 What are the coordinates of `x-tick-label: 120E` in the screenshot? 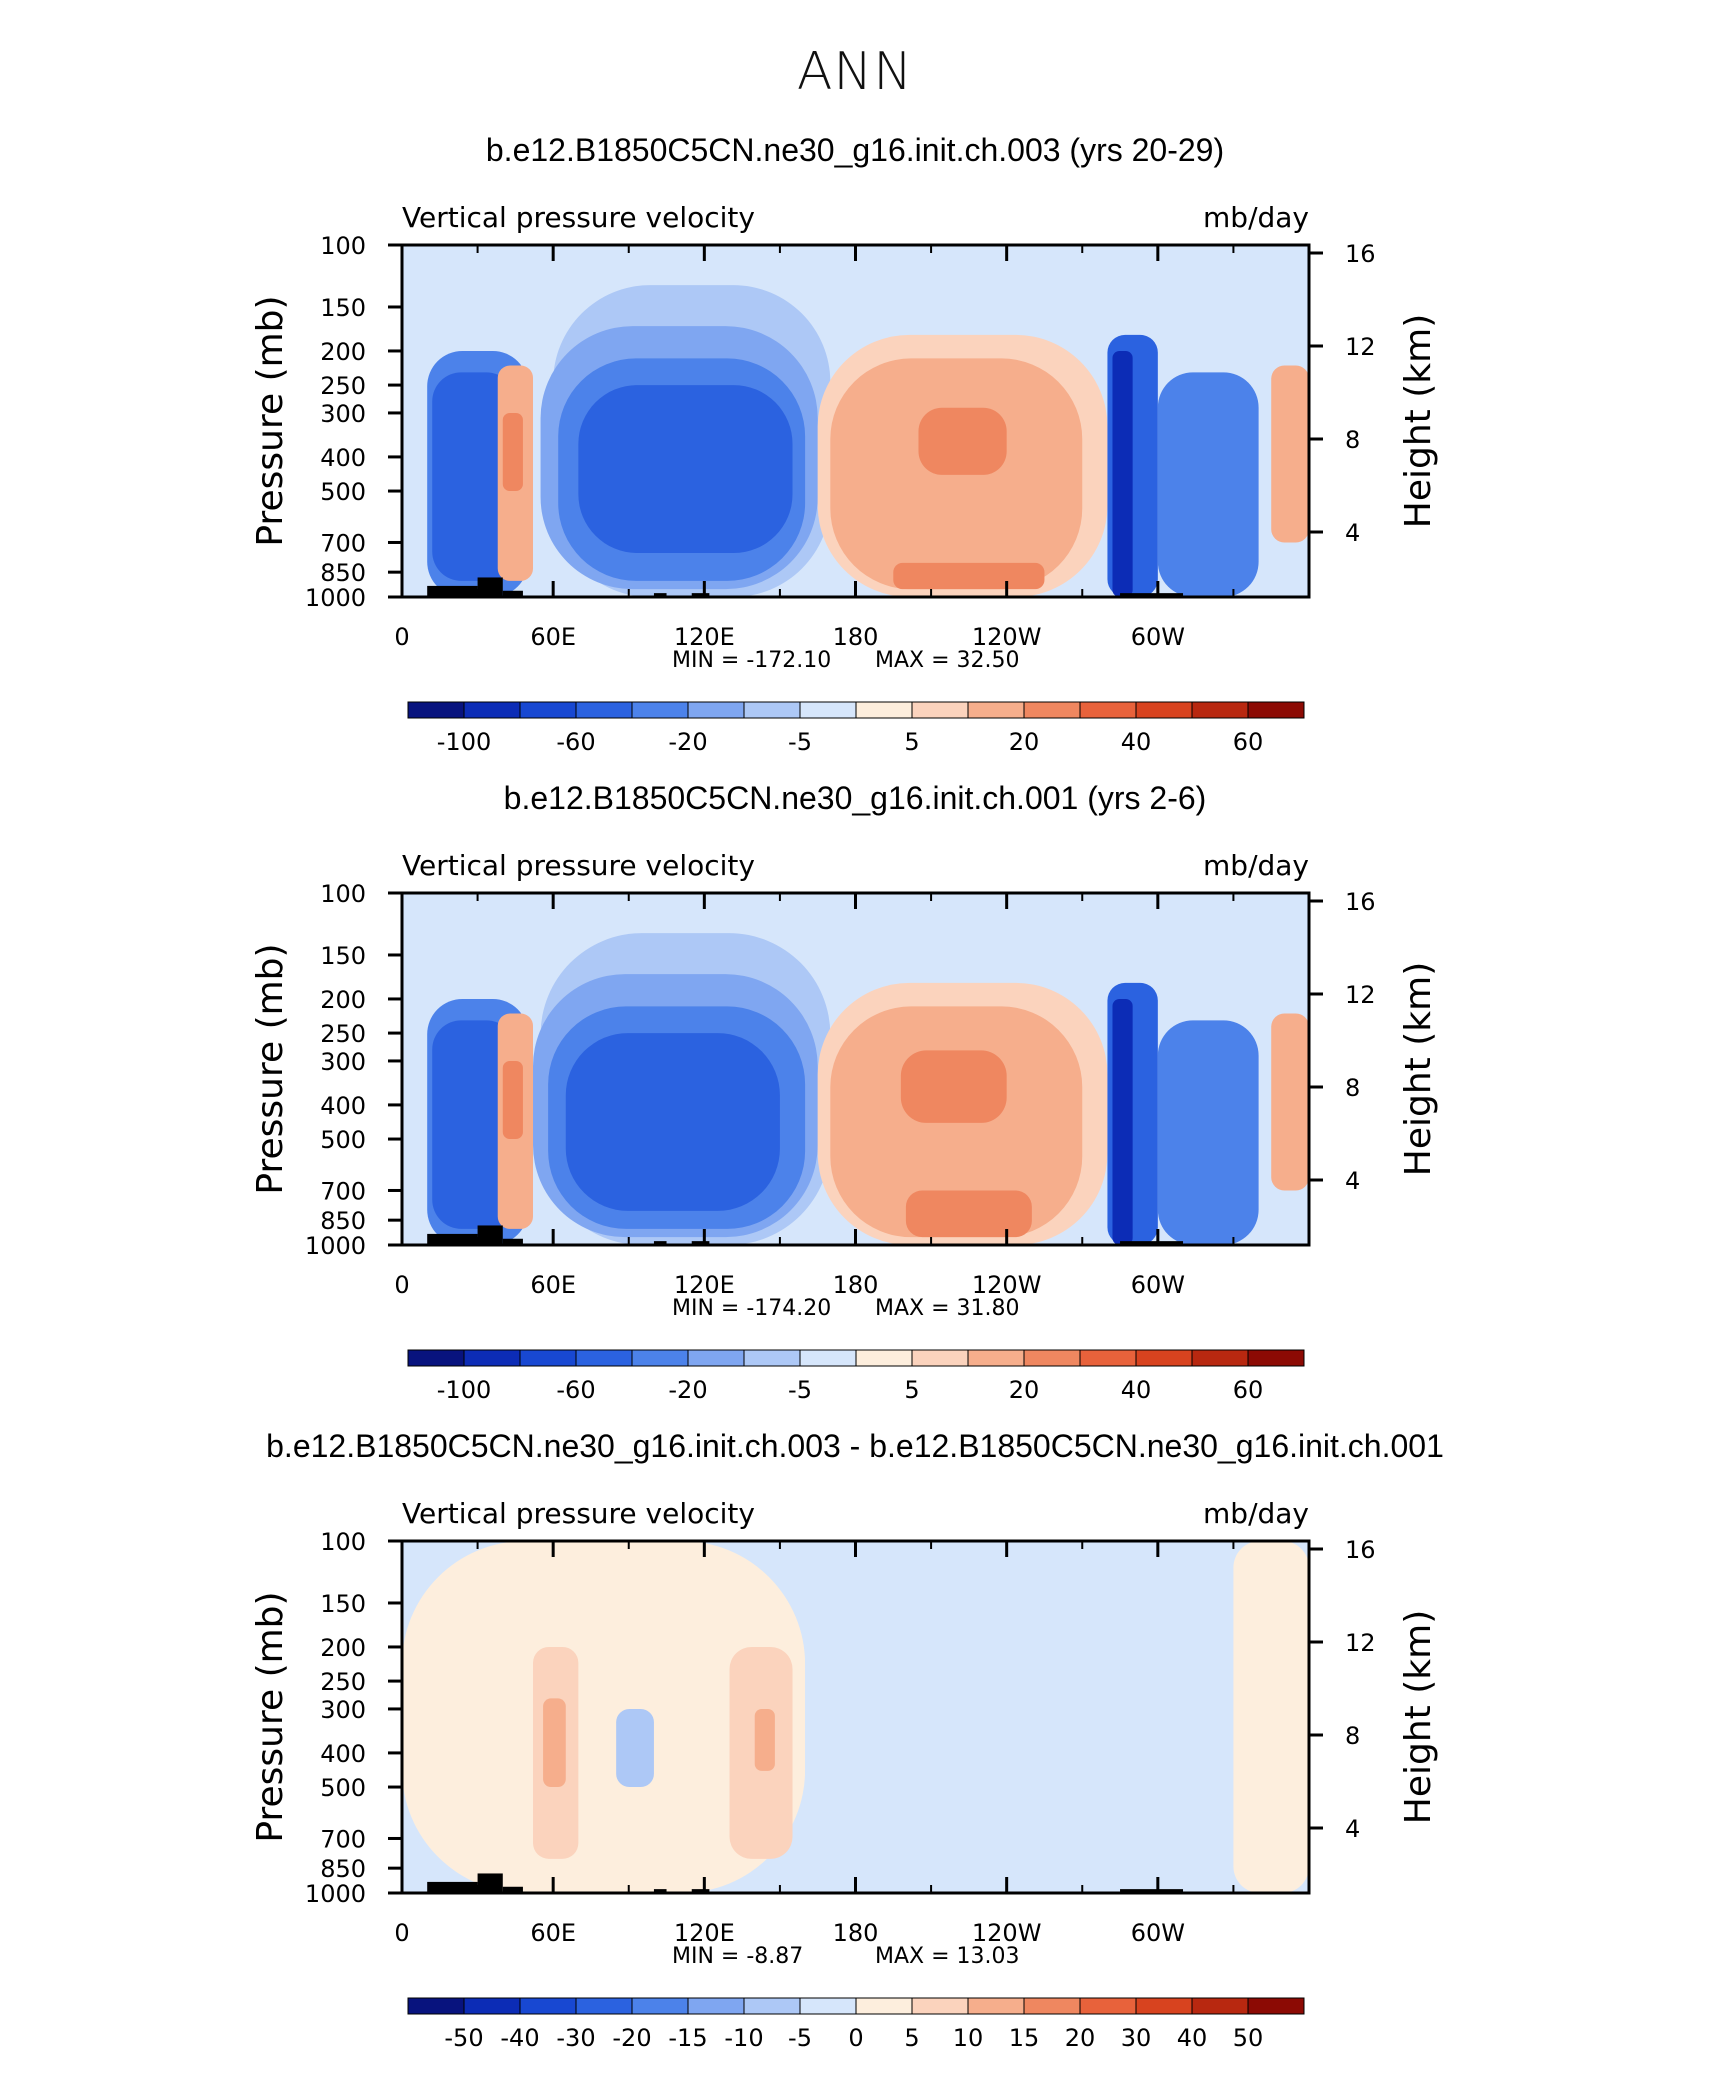 It's located at (704, 1285).